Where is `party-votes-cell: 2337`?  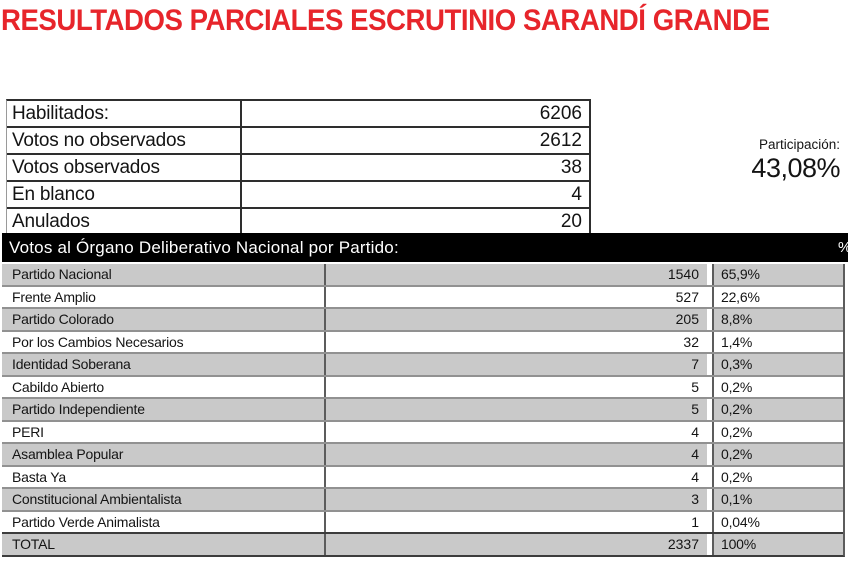 party-votes-cell: 2337 is located at coordinates (518, 544).